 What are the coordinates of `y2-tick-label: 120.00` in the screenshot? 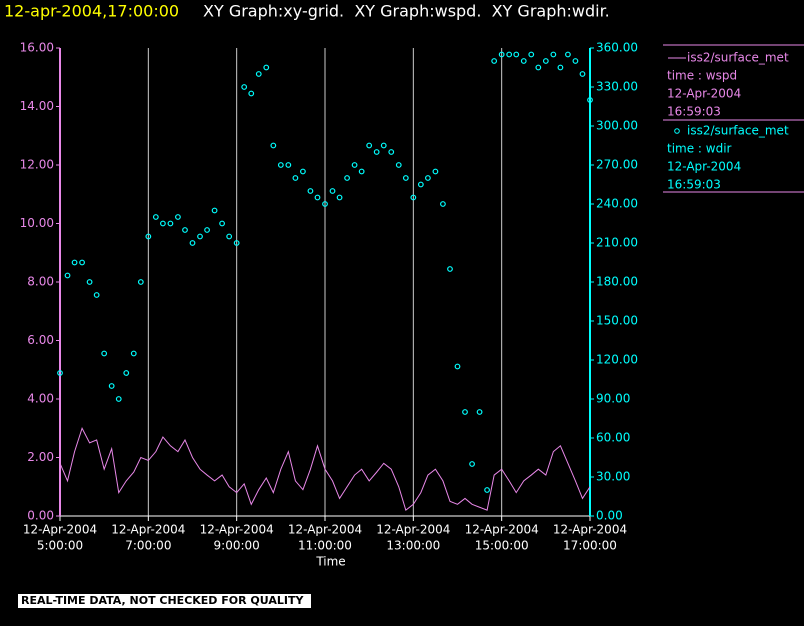 It's located at (617, 360).